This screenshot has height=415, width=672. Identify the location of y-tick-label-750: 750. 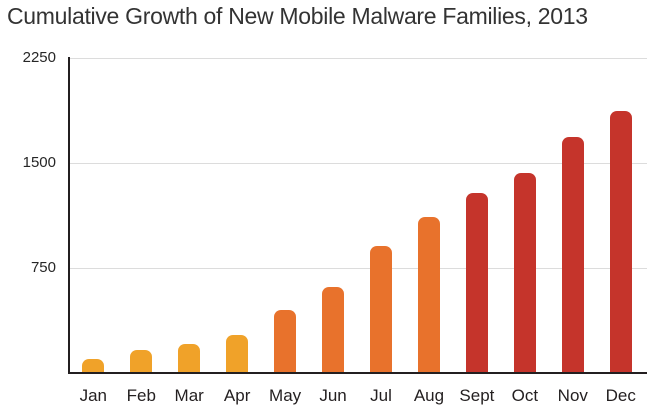
(43, 267).